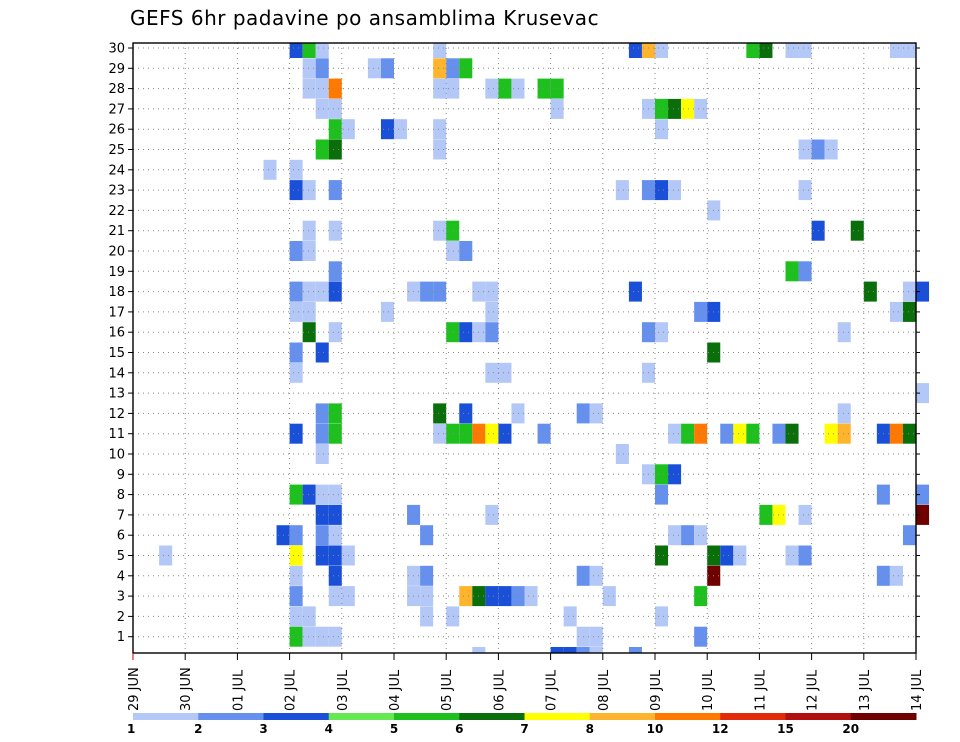 This screenshot has width=960, height=742. Describe the element at coordinates (116, 272) in the screenshot. I see `y-tick-label: 19` at that location.